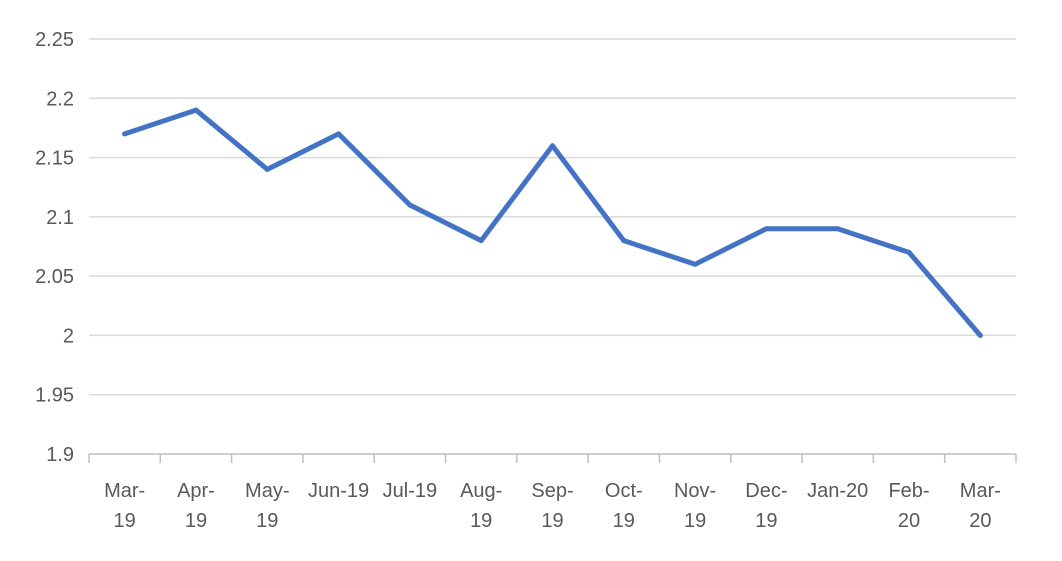 The image size is (1062, 561). What do you see at coordinates (60, 455) in the screenshot?
I see `y-tick-label: 1.9` at bounding box center [60, 455].